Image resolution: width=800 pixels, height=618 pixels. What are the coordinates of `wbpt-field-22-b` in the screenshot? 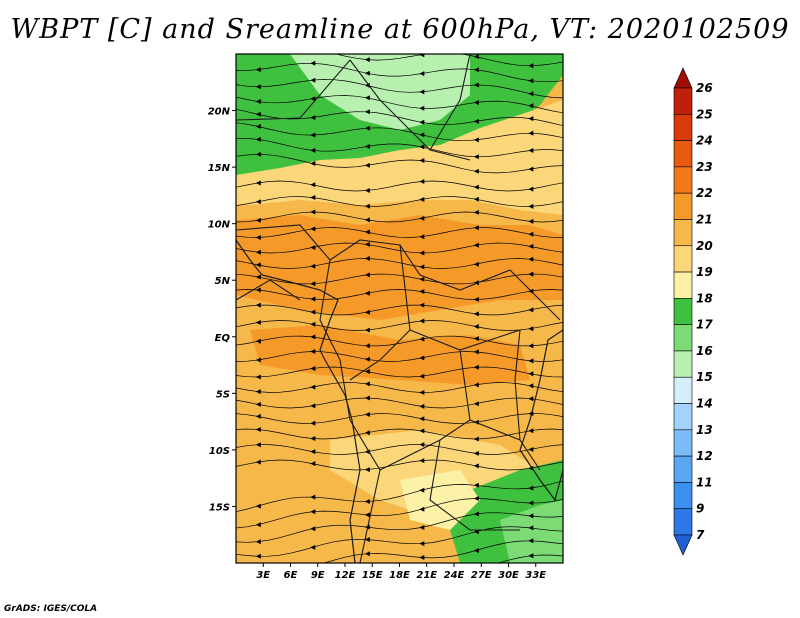 It's located at (390, 355).